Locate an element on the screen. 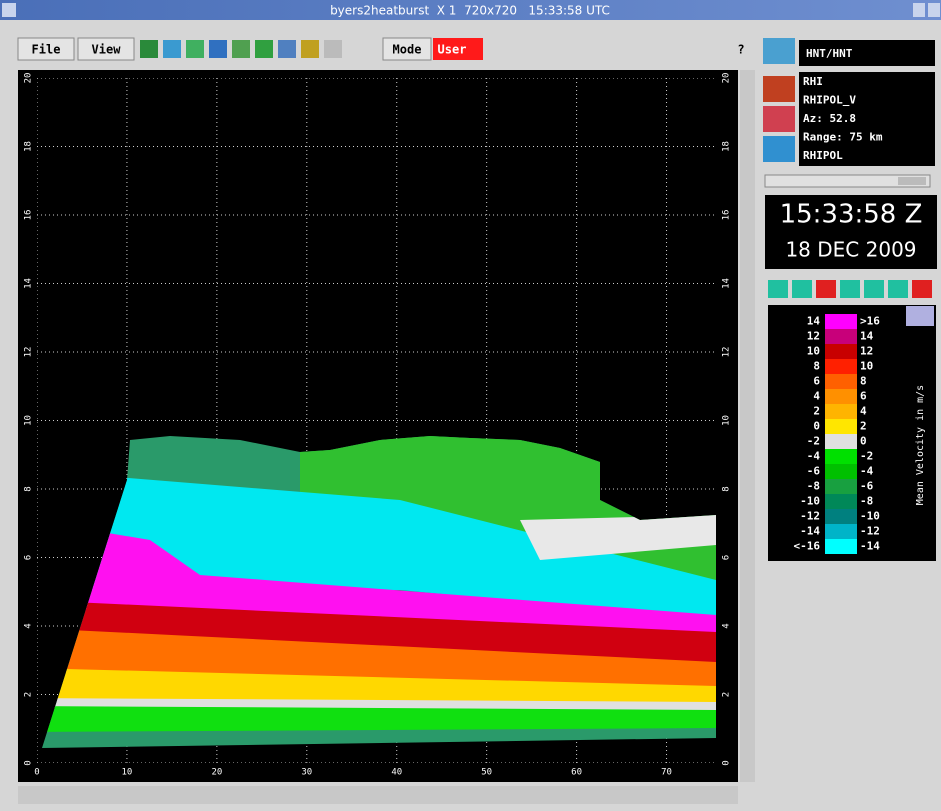 The width and height of the screenshot is (941, 811). y-tick-label-right: 6 is located at coordinates (727, 557).